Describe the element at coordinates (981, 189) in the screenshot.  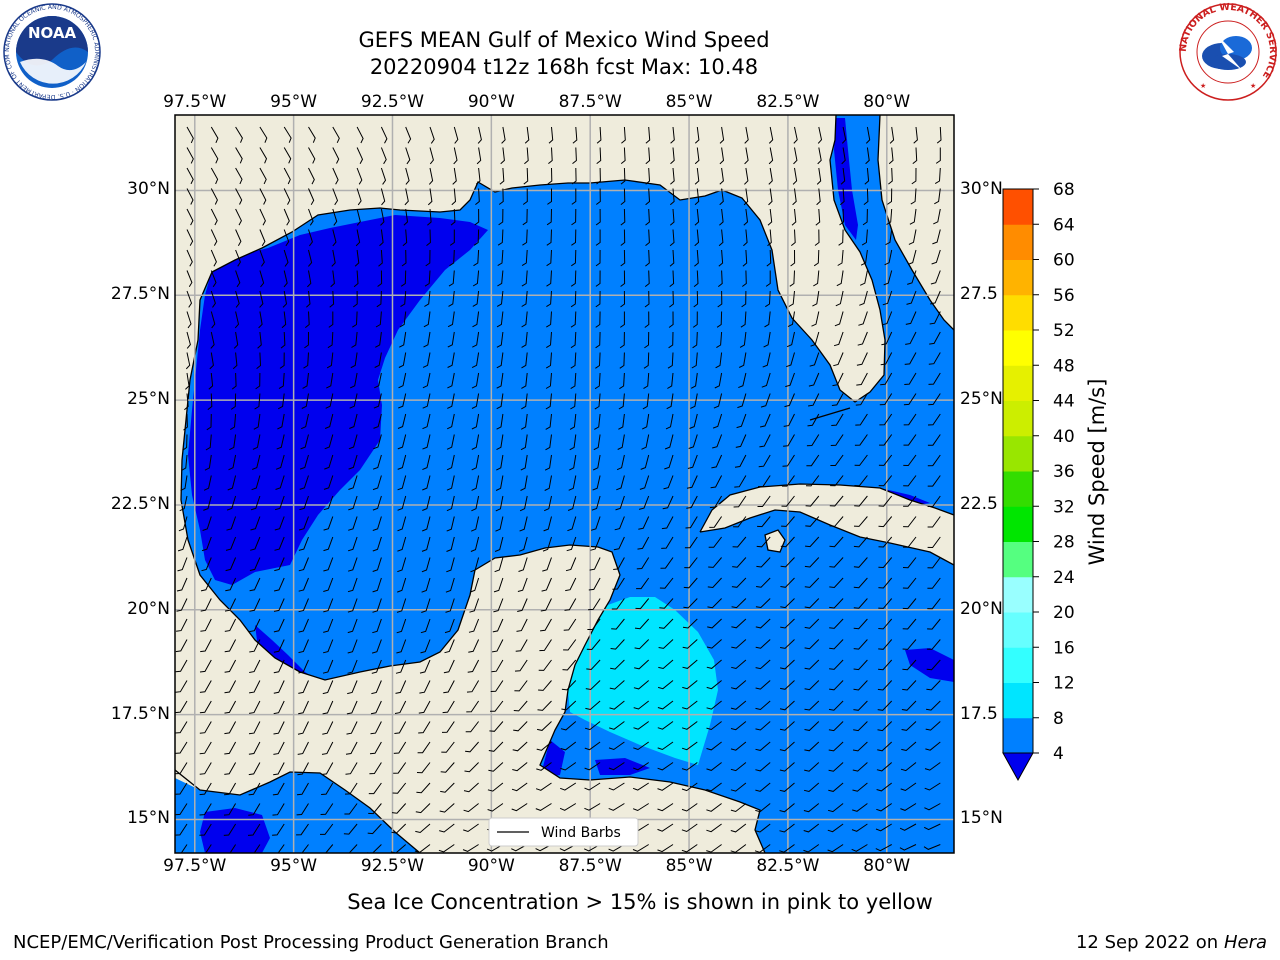
I see `lat-tick-label-right: 30°N` at that location.